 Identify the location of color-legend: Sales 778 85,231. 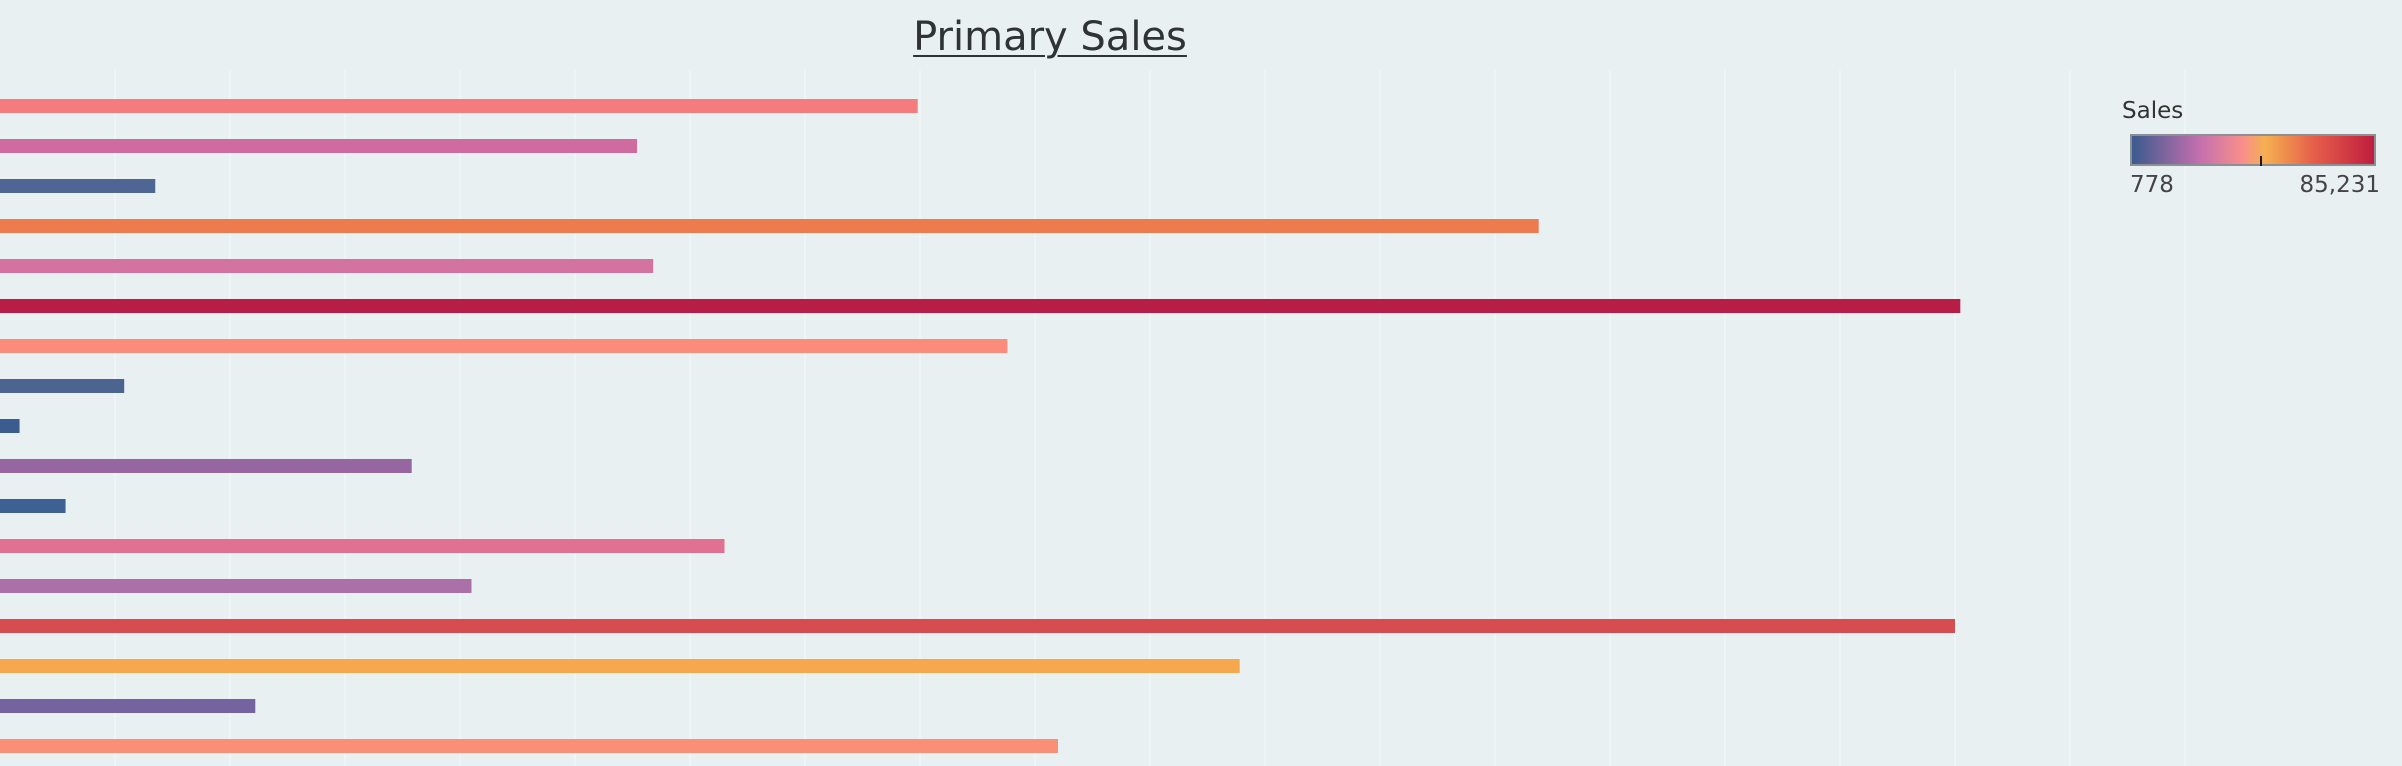
(2257, 153).